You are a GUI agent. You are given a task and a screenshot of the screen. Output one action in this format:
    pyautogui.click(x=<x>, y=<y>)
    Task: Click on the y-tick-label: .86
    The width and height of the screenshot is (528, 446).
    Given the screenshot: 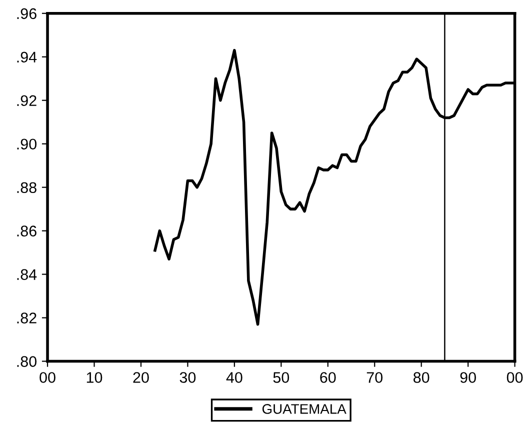 What is the action you would take?
    pyautogui.click(x=26, y=231)
    